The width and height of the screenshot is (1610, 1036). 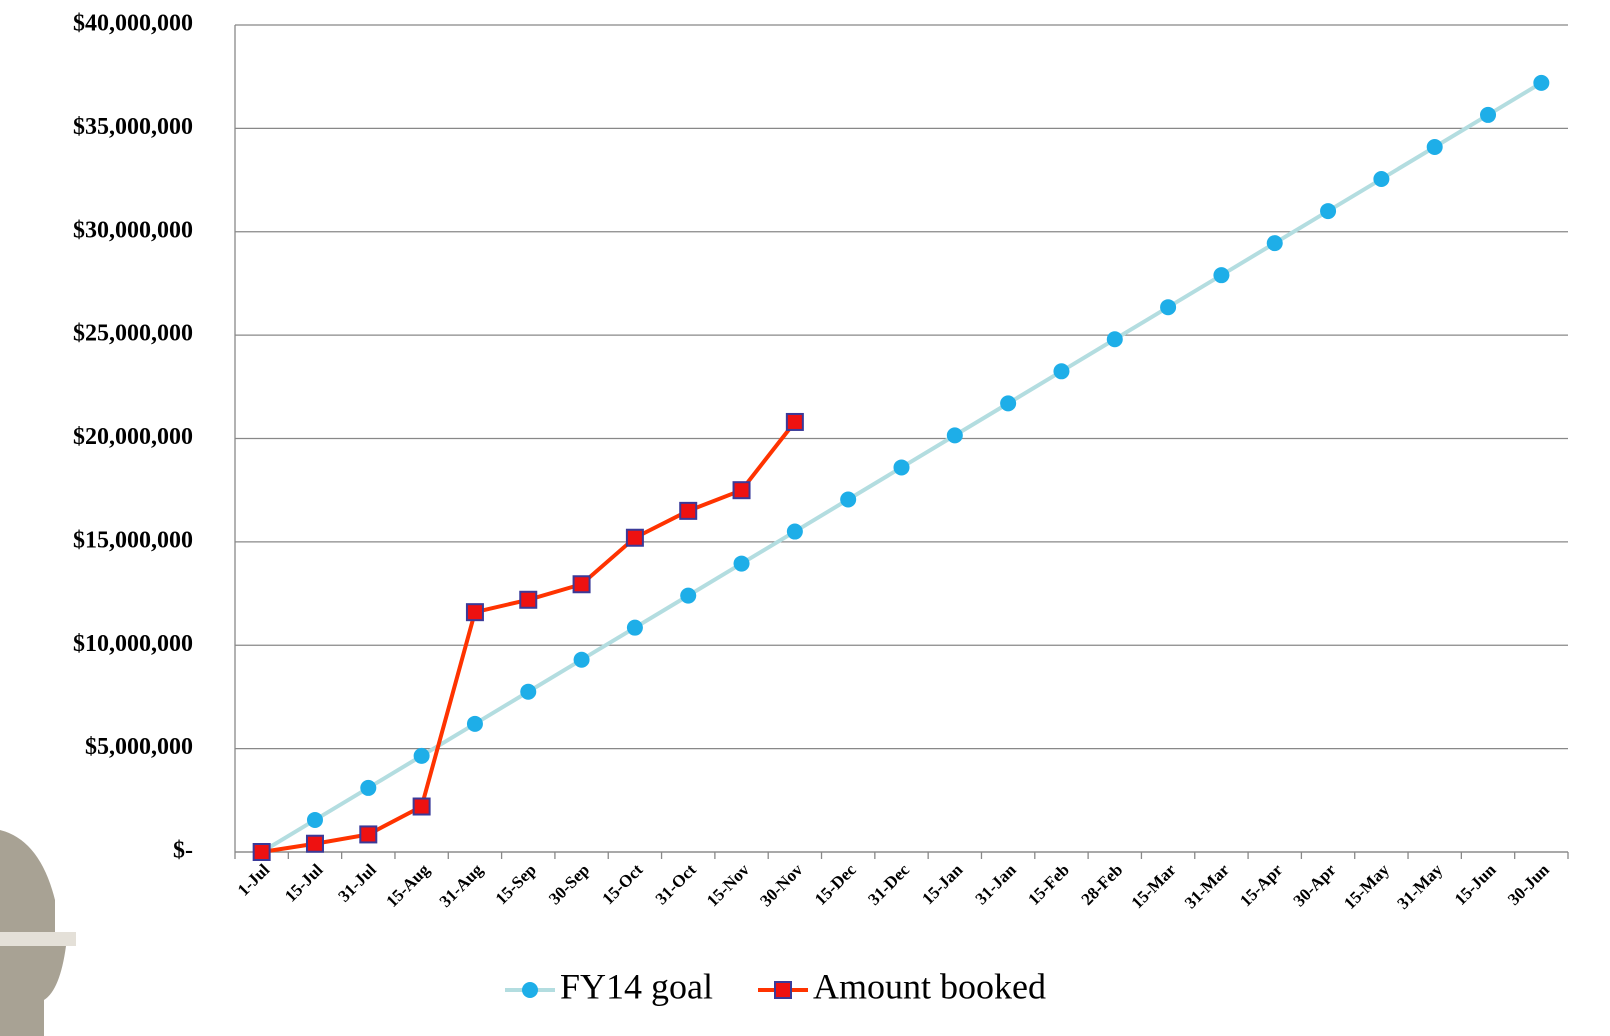 I want to click on y-tick-label: $35,000,000, so click(x=133, y=127).